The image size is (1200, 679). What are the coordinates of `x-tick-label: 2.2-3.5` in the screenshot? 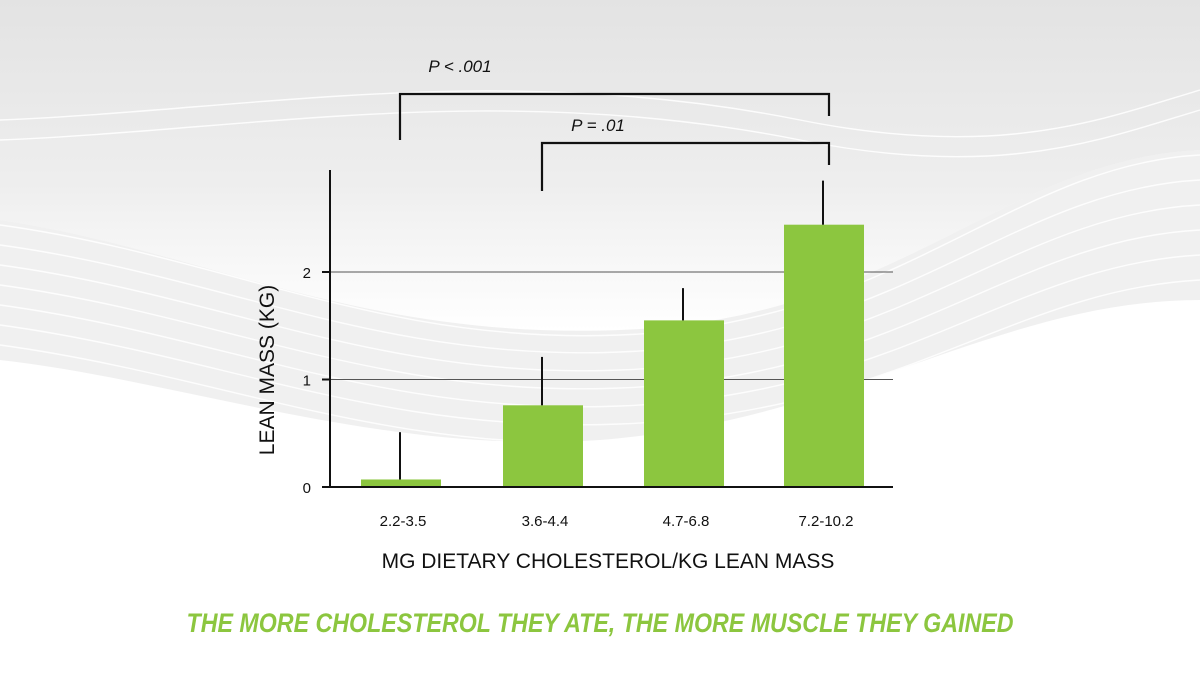 It's located at (403, 521).